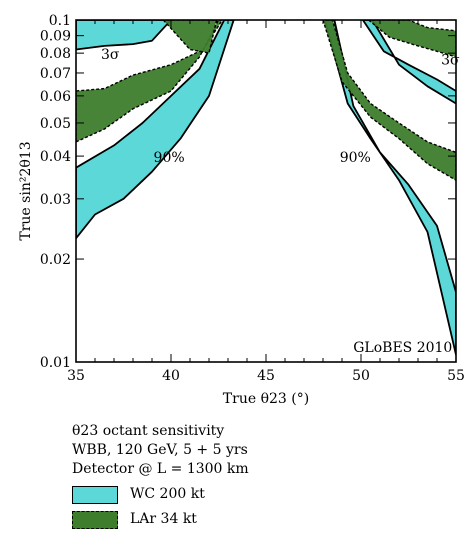 The image size is (474, 543). What do you see at coordinates (55, 200) in the screenshot?
I see `y-tick-label: 0.03` at bounding box center [55, 200].